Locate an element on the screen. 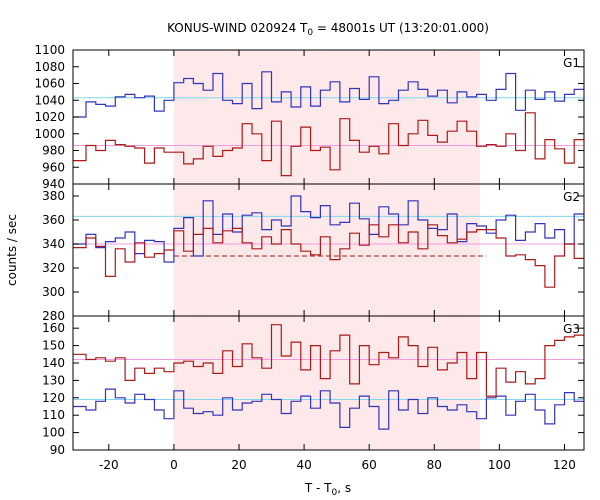 The width and height of the screenshot is (600, 500). y-tick-label: 140 is located at coordinates (53, 363).